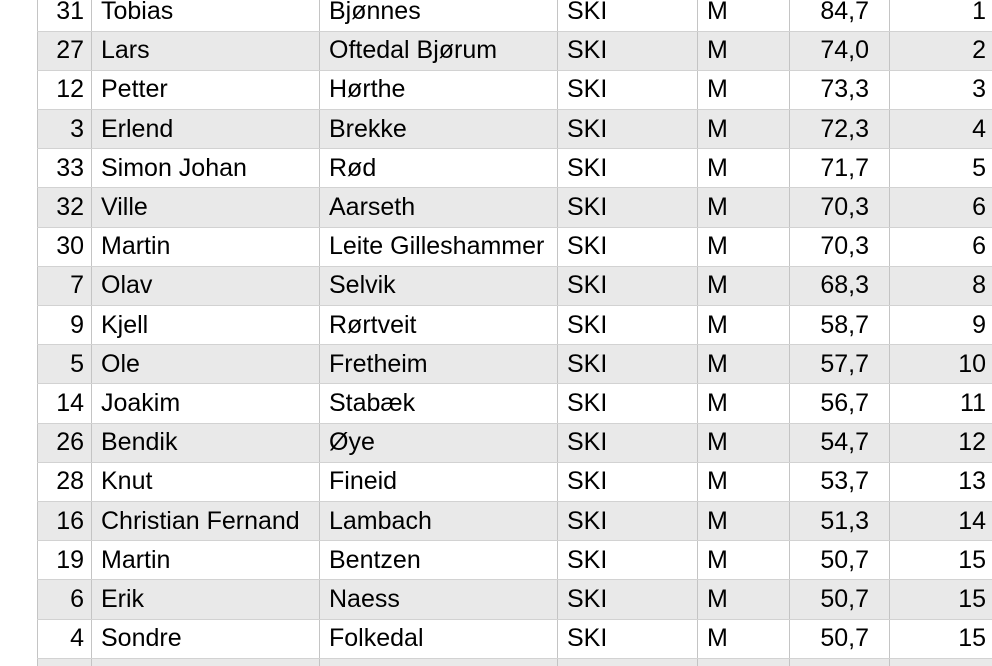 This screenshot has height=666, width=992. Describe the element at coordinates (439, 168) in the screenshot. I see `cell-last-name: Rød` at that location.